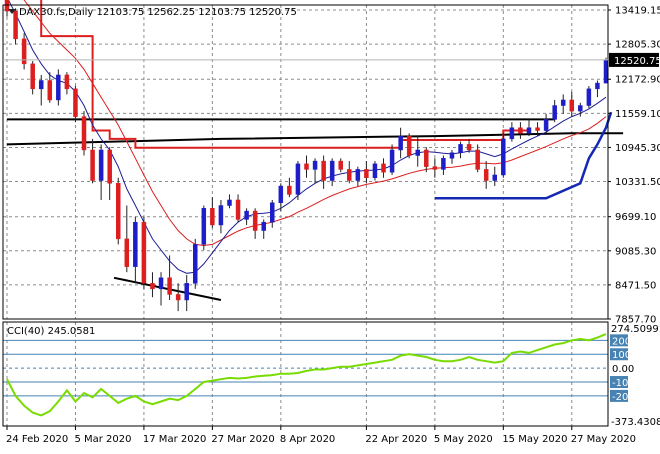 The image size is (660, 454). Describe the element at coordinates (12, 11) in the screenshot. I see `collapse-arrow-icon` at that location.